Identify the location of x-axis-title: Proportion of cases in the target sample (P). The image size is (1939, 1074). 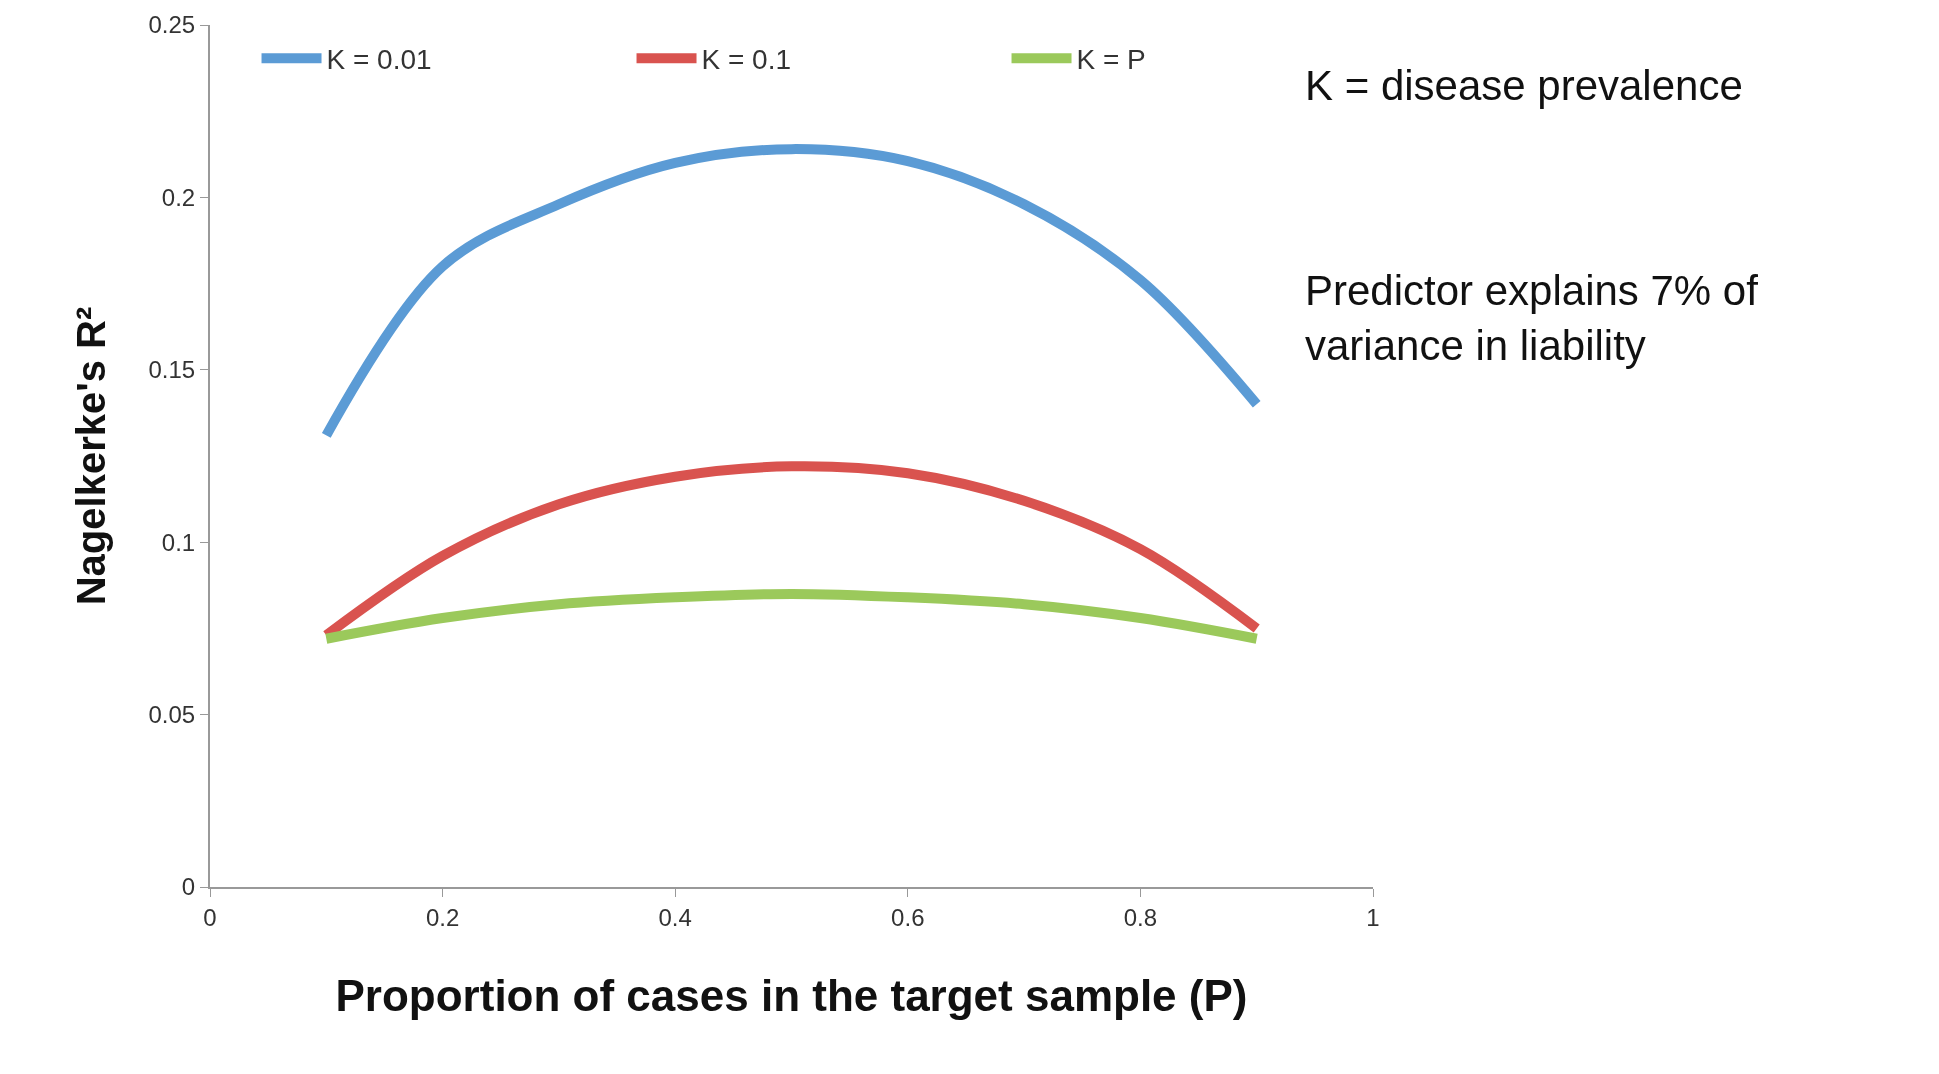
(791, 995).